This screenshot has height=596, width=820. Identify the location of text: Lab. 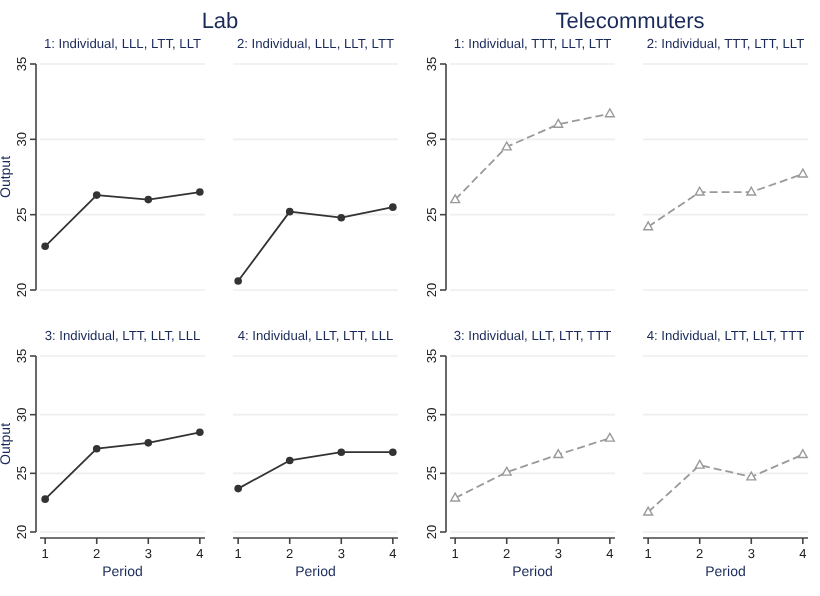
(220, 22).